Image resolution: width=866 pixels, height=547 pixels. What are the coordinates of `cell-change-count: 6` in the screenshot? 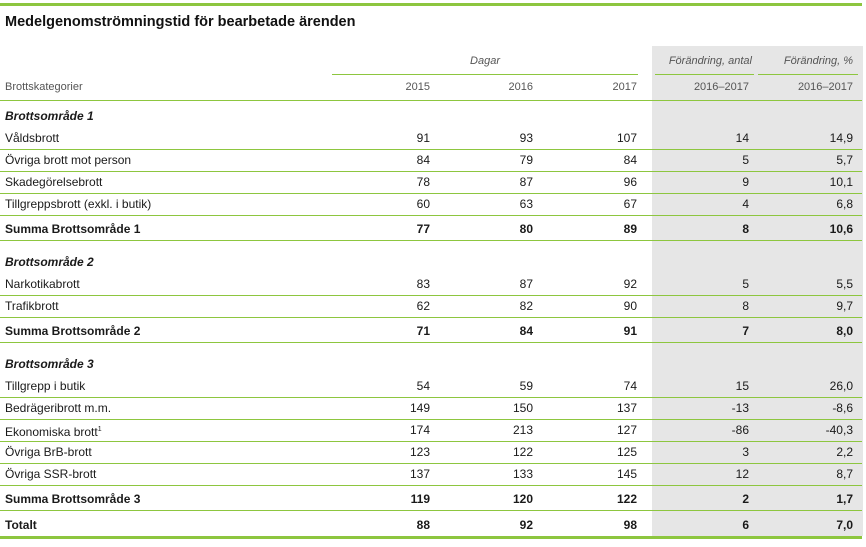 It's located at (745, 525).